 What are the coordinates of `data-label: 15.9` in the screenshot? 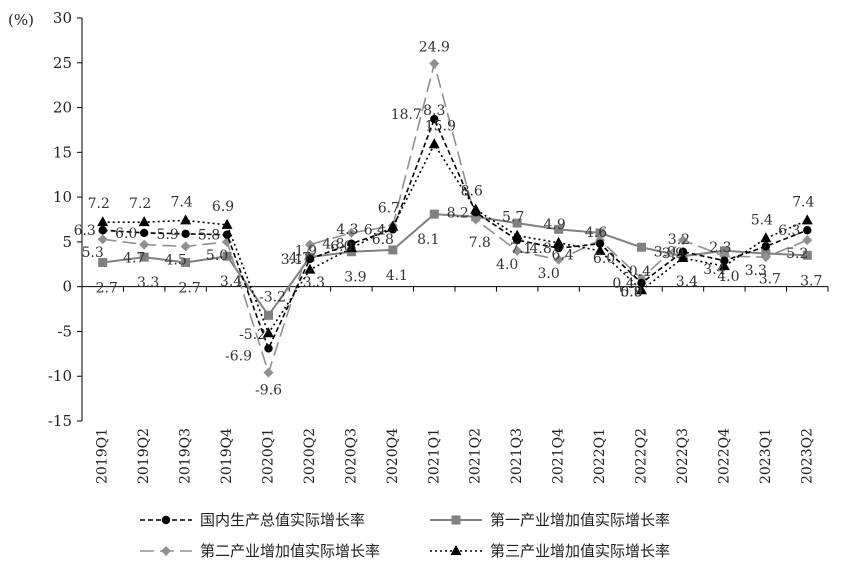 It's located at (440, 126).